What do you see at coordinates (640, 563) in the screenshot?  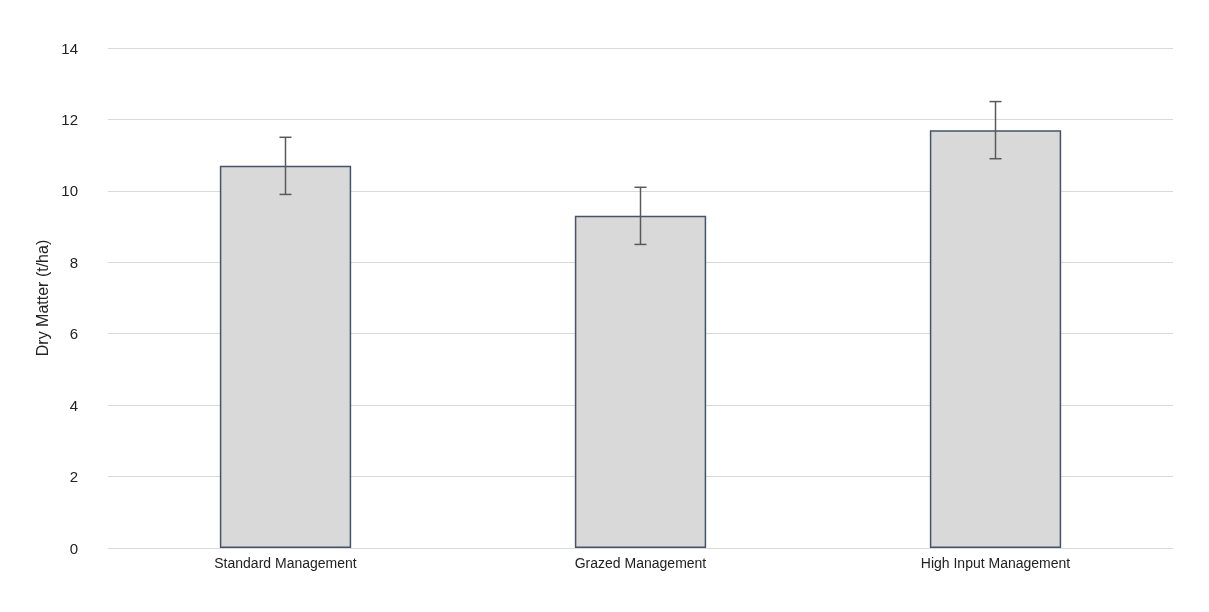 I see `x-tick-label: Grazed Management` at bounding box center [640, 563].